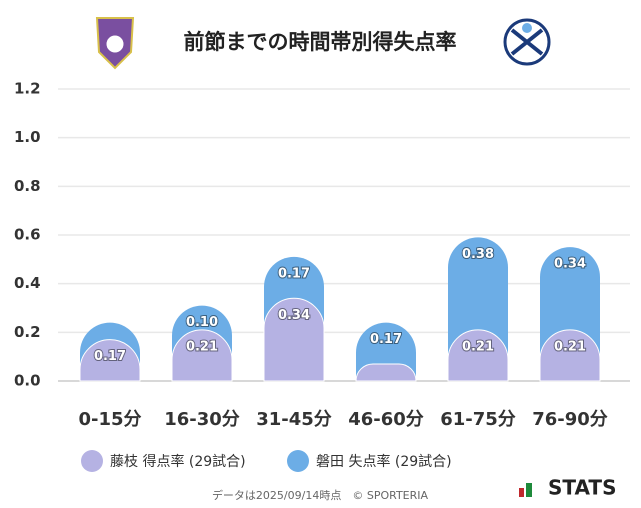 This screenshot has height=508, width=641. Describe the element at coordinates (294, 419) in the screenshot. I see `x-tick-label: 31-45分` at that location.